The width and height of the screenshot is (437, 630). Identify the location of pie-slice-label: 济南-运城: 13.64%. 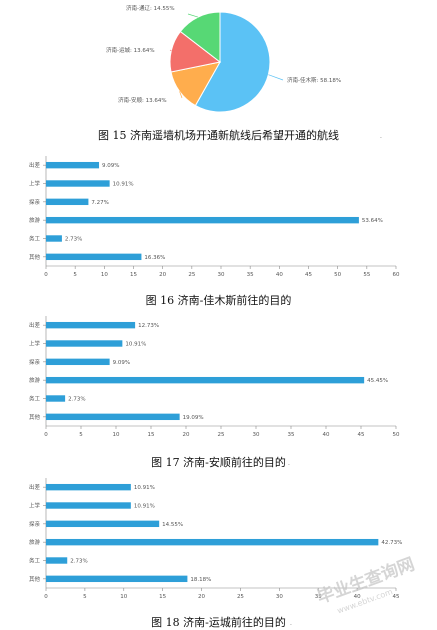
(130, 50).